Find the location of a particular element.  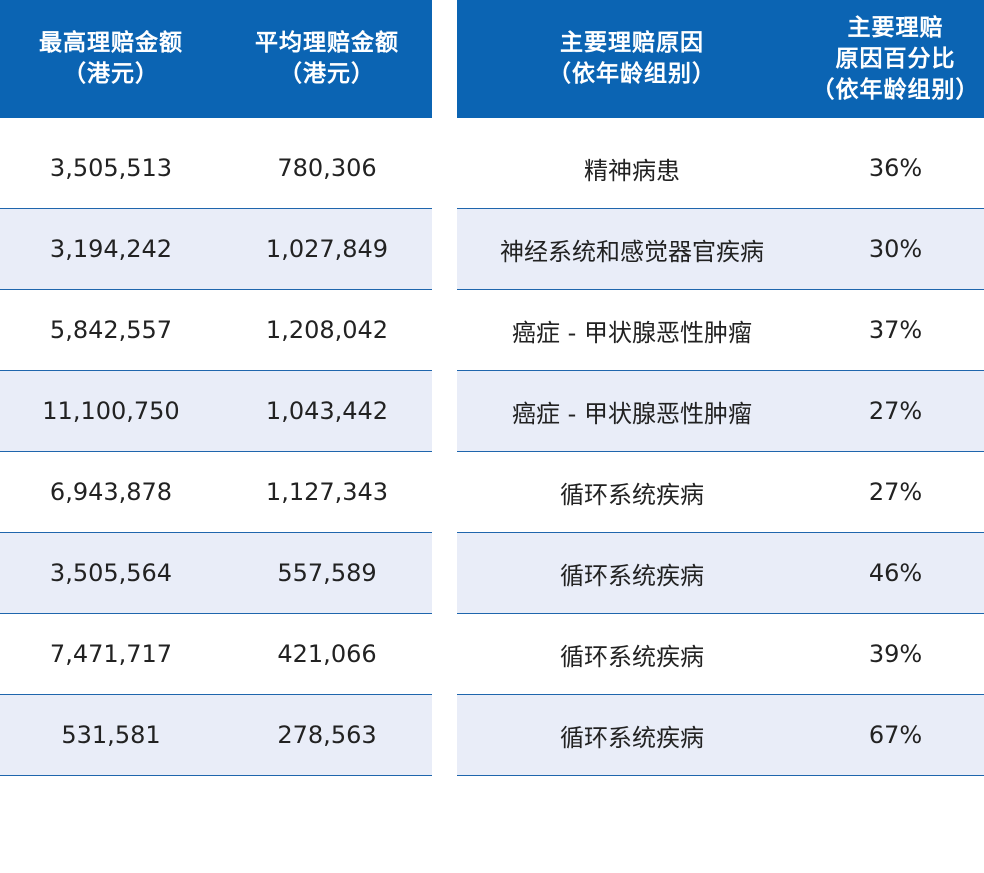

table-row: 3,194,242 1,027,849 is located at coordinates (216, 249).